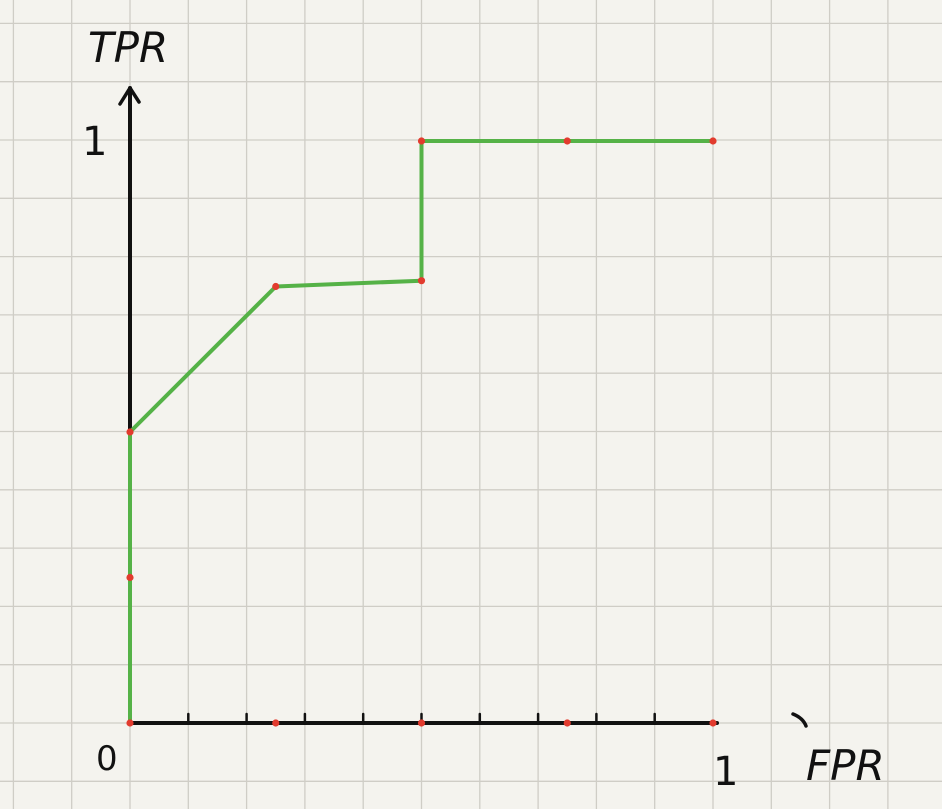  I want to click on y-axis-arrowhead, so click(129, 96).